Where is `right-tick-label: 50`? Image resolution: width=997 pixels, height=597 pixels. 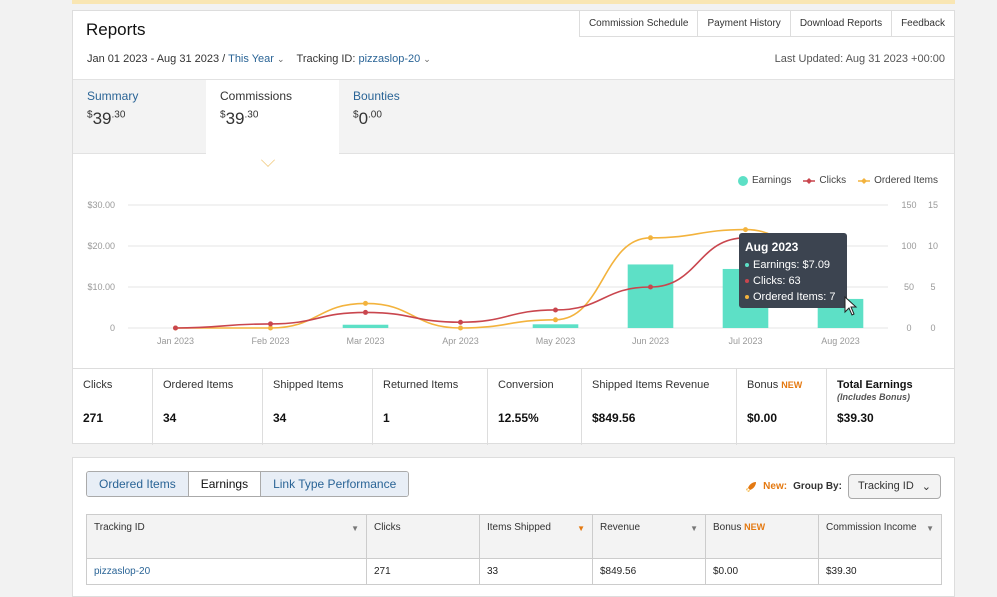
right-tick-label: 50 is located at coordinates (909, 287).